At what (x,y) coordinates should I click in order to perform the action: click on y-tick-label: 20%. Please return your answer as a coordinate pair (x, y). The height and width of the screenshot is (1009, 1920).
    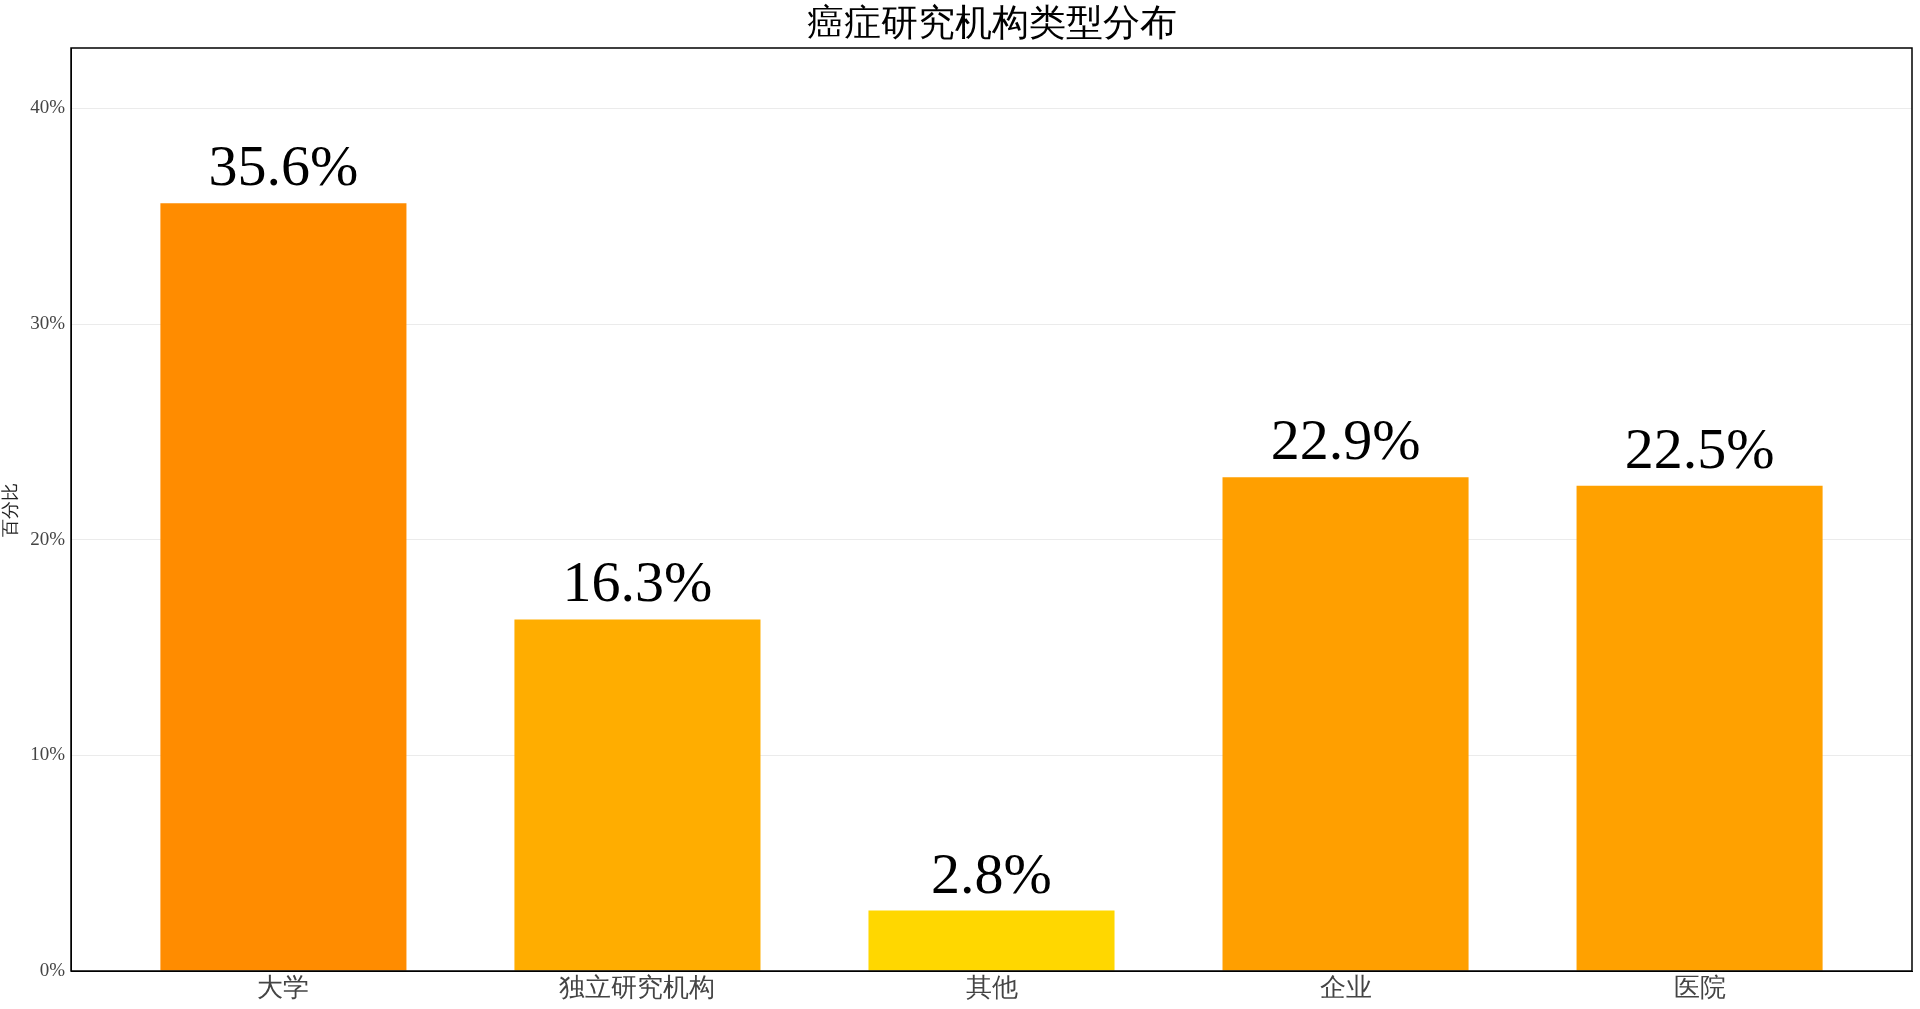
    Looking at the image, I should click on (48, 538).